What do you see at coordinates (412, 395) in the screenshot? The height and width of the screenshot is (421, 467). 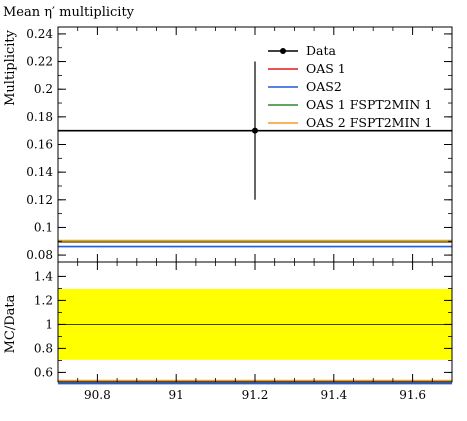 I see `x-tick-label: 91.6` at bounding box center [412, 395].